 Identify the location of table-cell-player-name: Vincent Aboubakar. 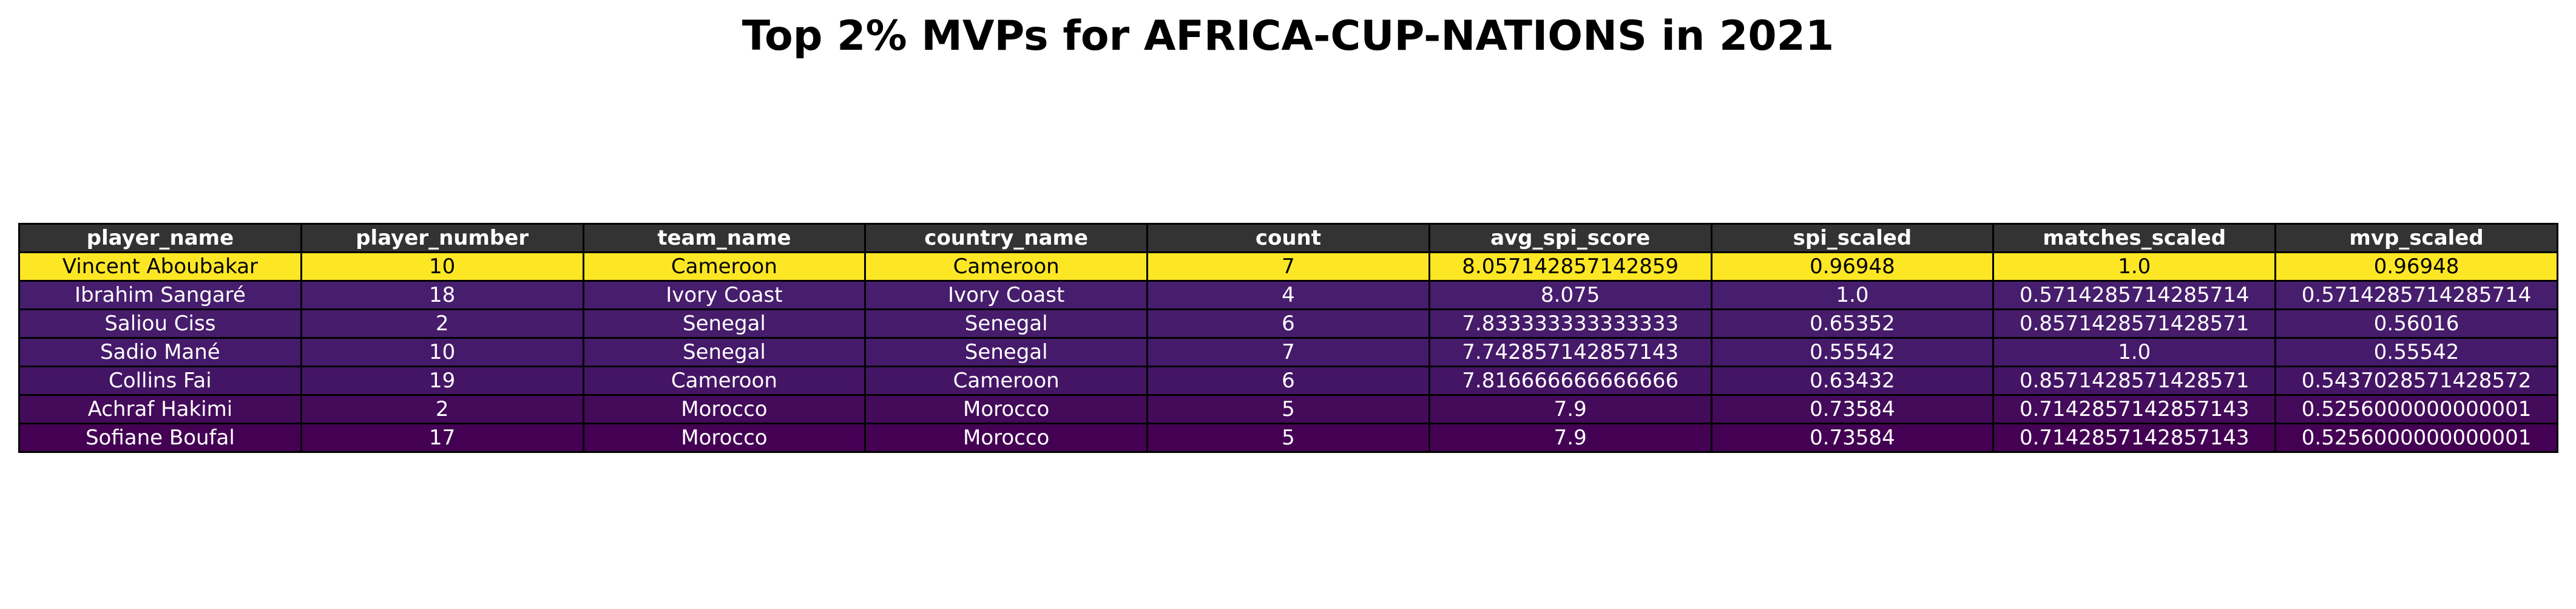
(160, 266).